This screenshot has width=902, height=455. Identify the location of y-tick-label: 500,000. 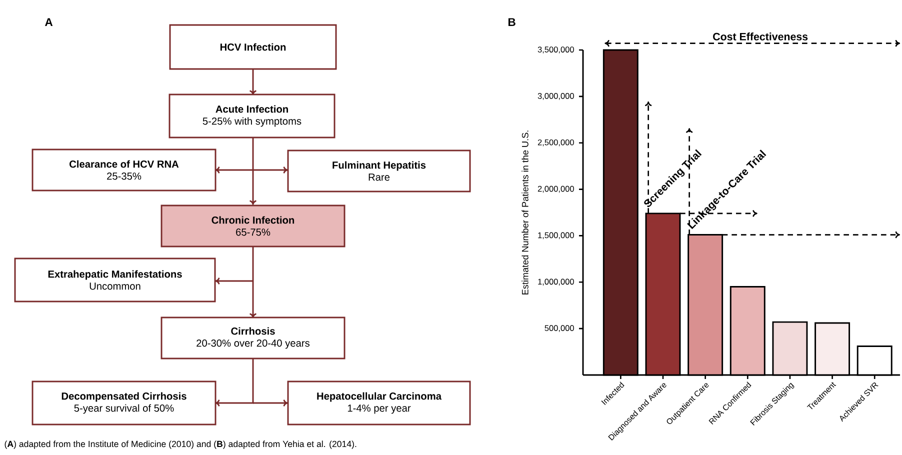
(559, 328).